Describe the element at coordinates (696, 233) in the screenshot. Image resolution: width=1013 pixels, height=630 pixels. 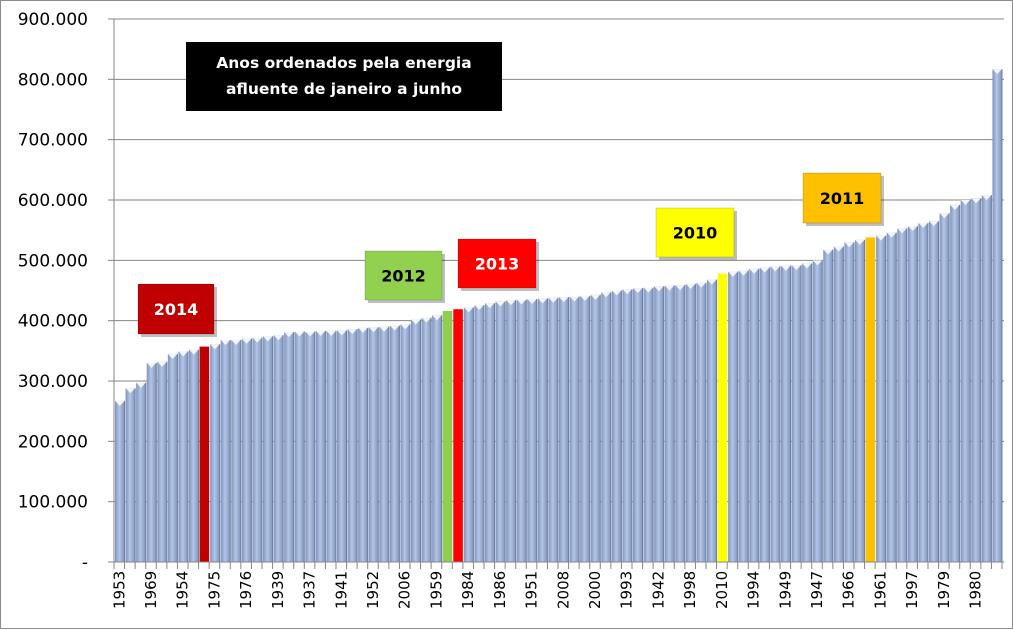
I see `badge-2010: 2010` at that location.